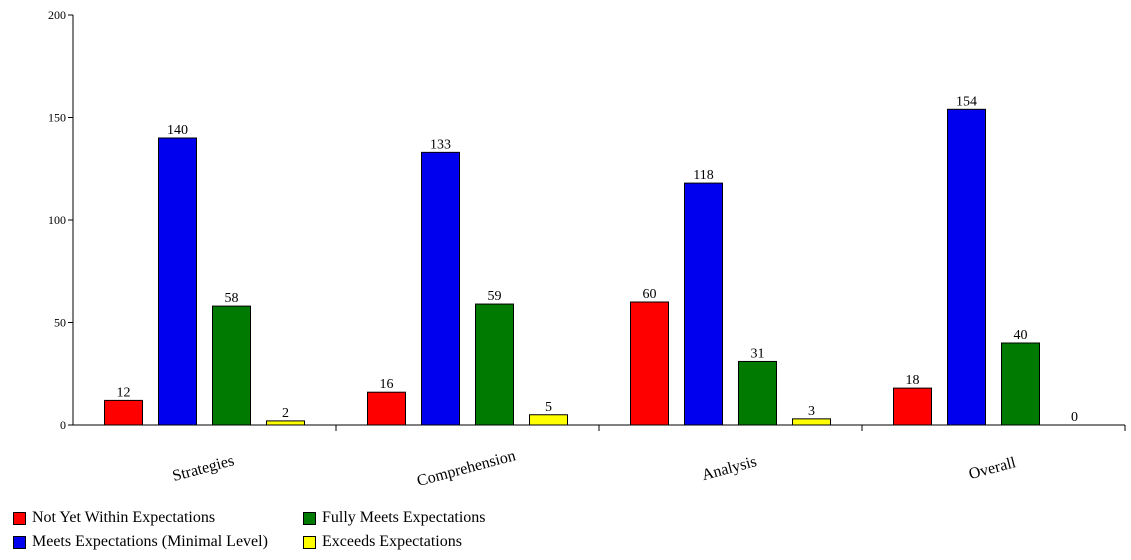  Describe the element at coordinates (495, 296) in the screenshot. I see `data-label: 59` at that location.